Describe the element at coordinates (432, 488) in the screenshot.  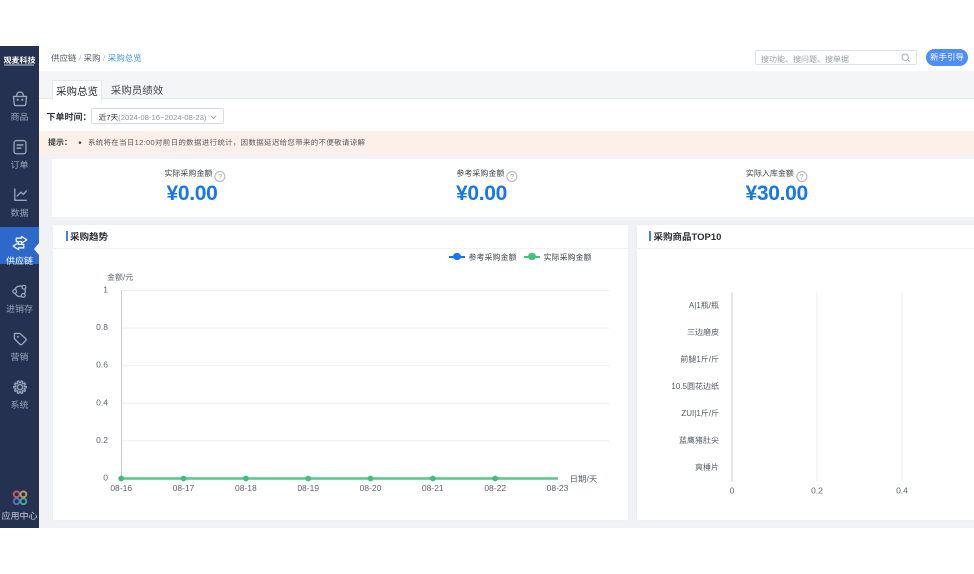
I see `svg-text: 08-21` at that location.